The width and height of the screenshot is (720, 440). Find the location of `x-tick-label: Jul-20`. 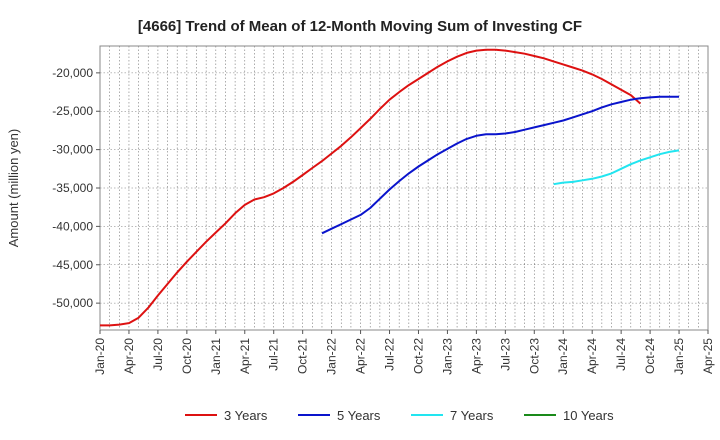

x-tick-label: Jul-20 is located at coordinates (158, 354).